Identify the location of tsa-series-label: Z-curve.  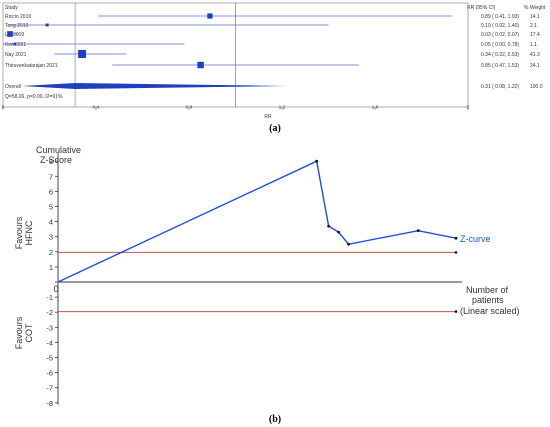
(475, 239).